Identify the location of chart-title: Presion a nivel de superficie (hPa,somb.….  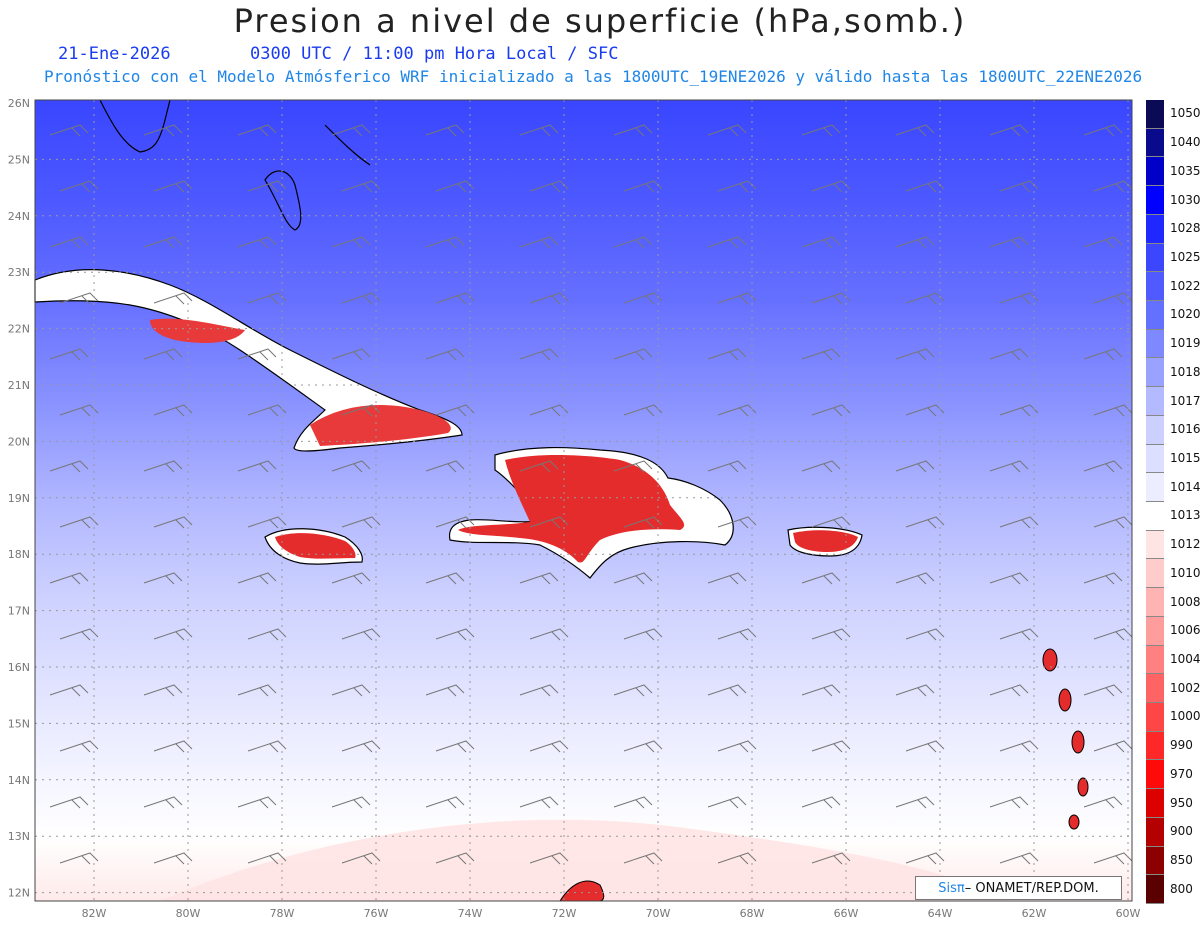
(600, 21).